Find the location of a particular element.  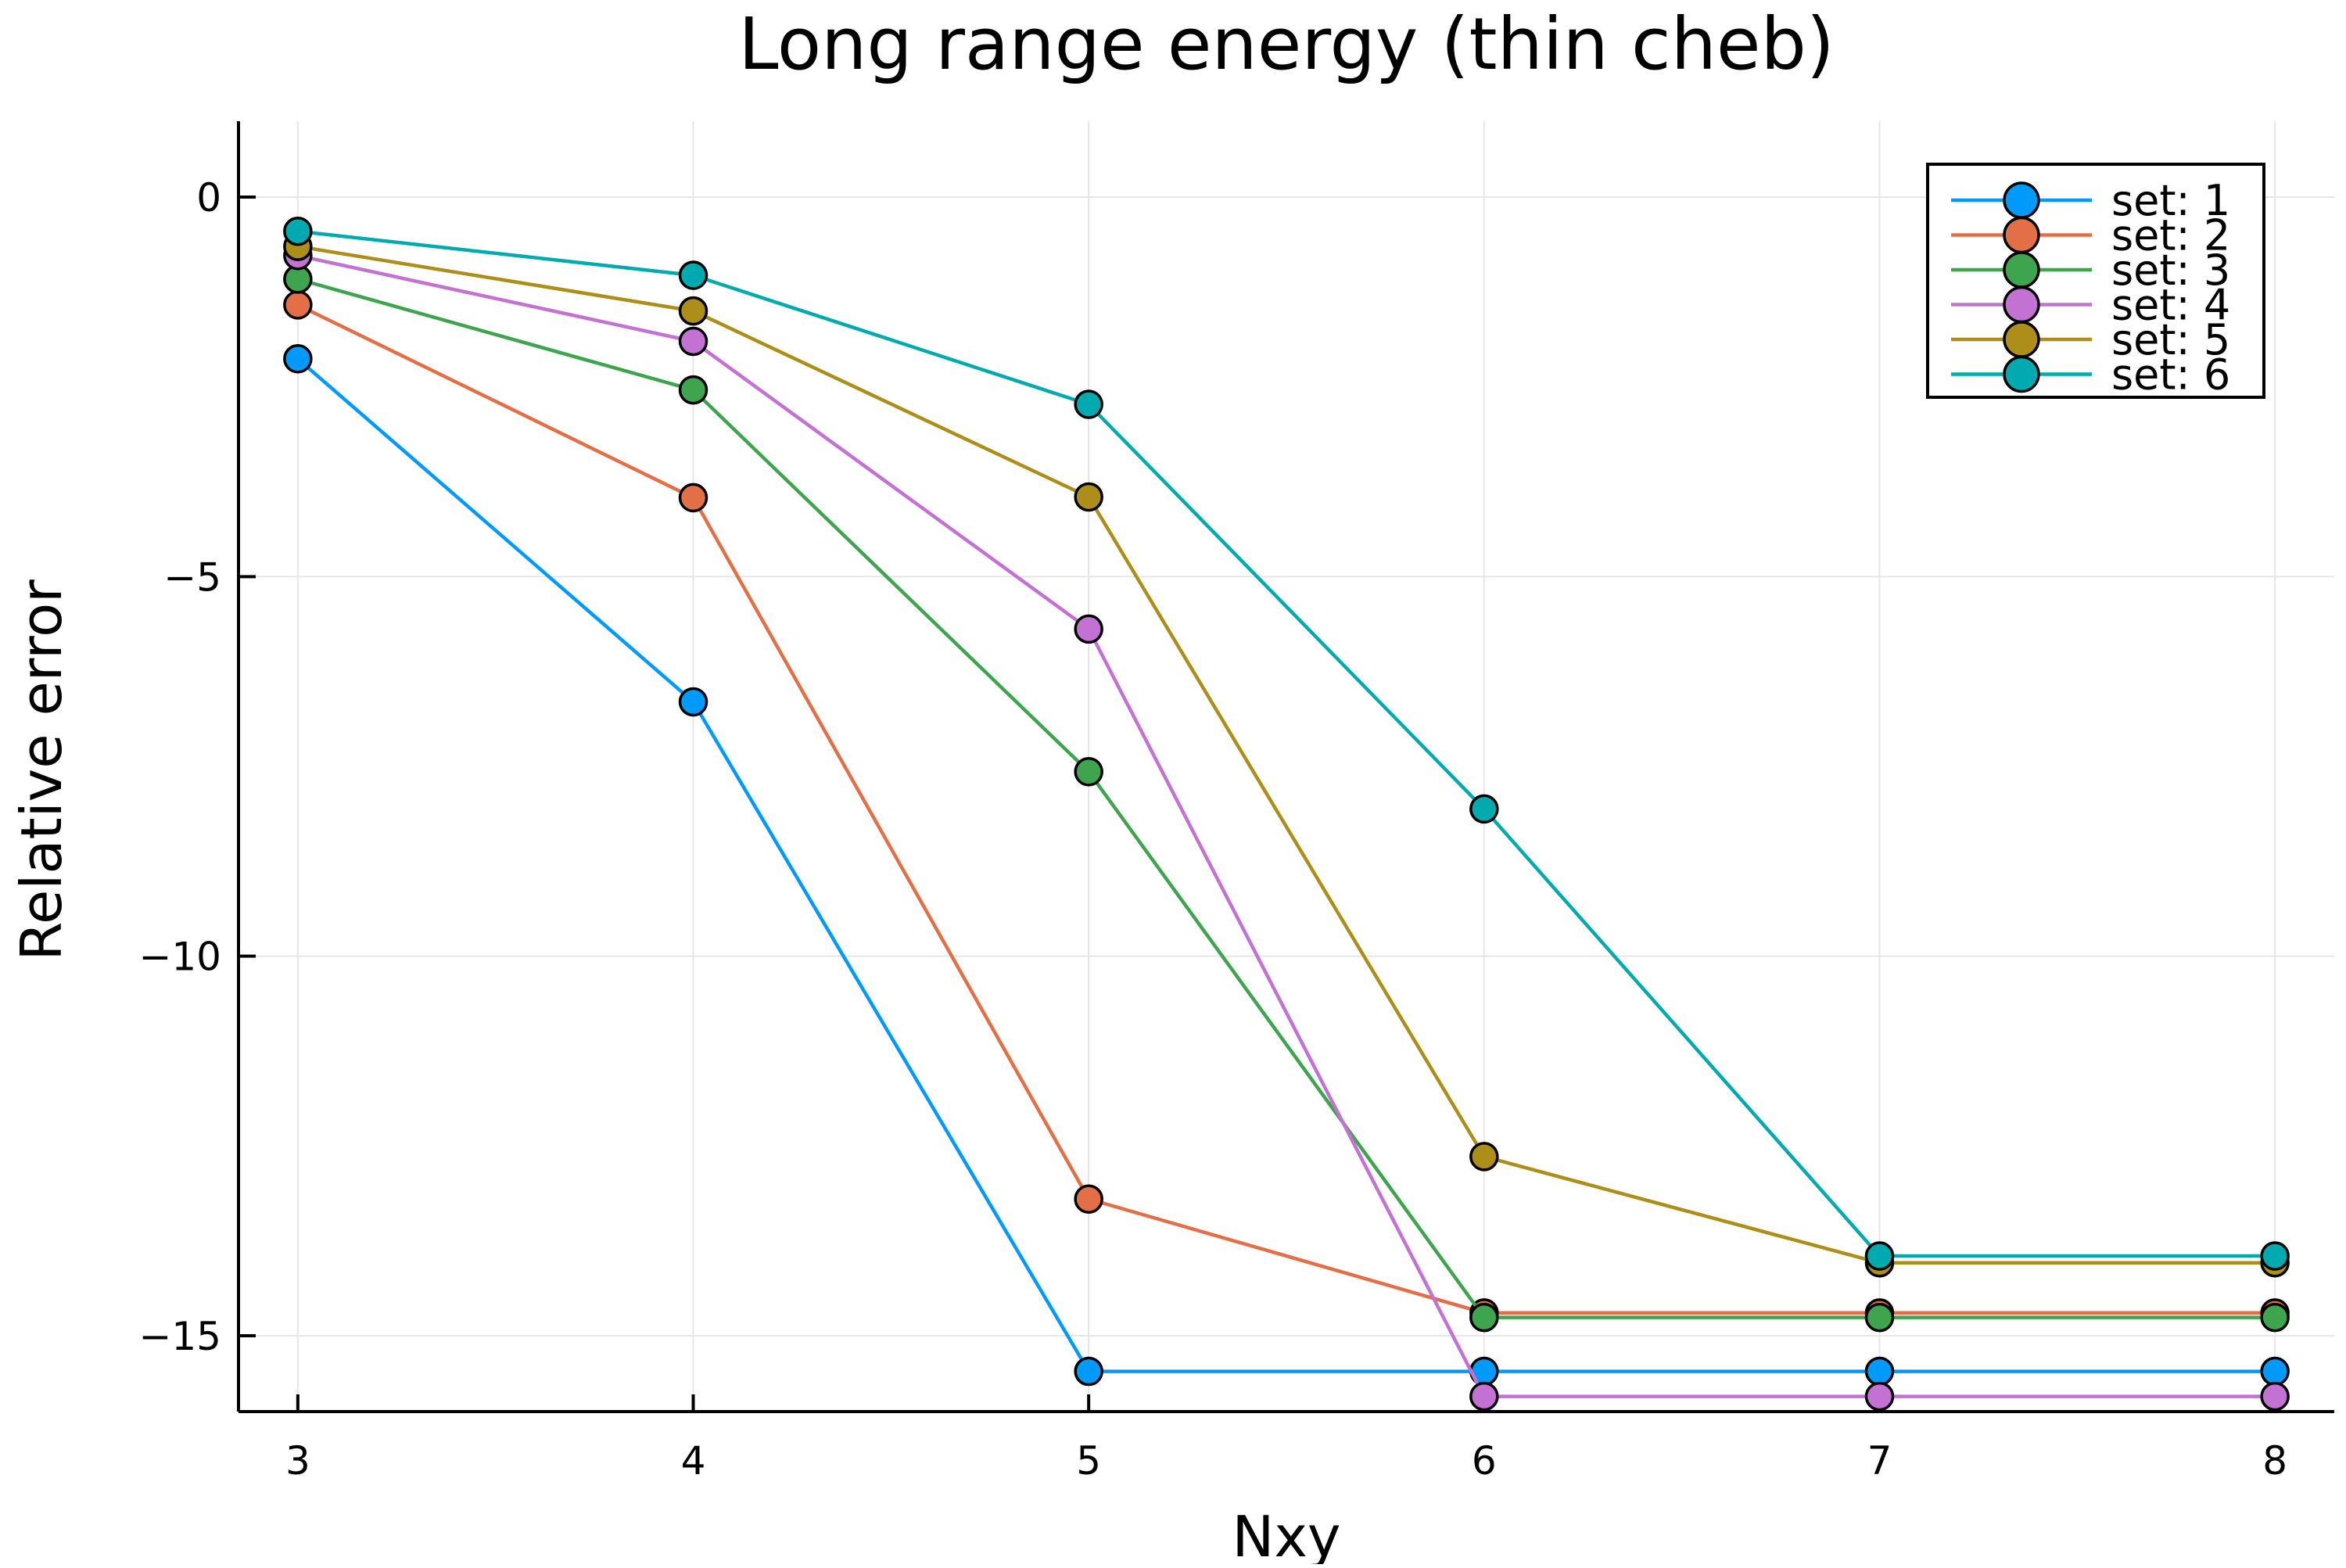

legend-label: set: 6 is located at coordinates (2170, 375).